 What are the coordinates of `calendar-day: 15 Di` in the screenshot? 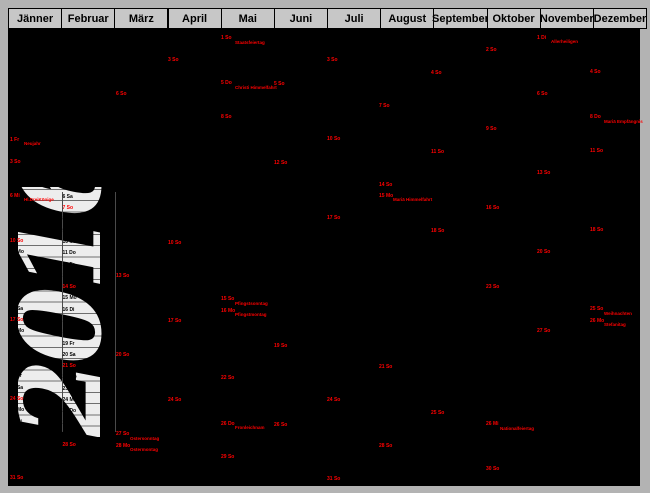 It's located at (543, 195).